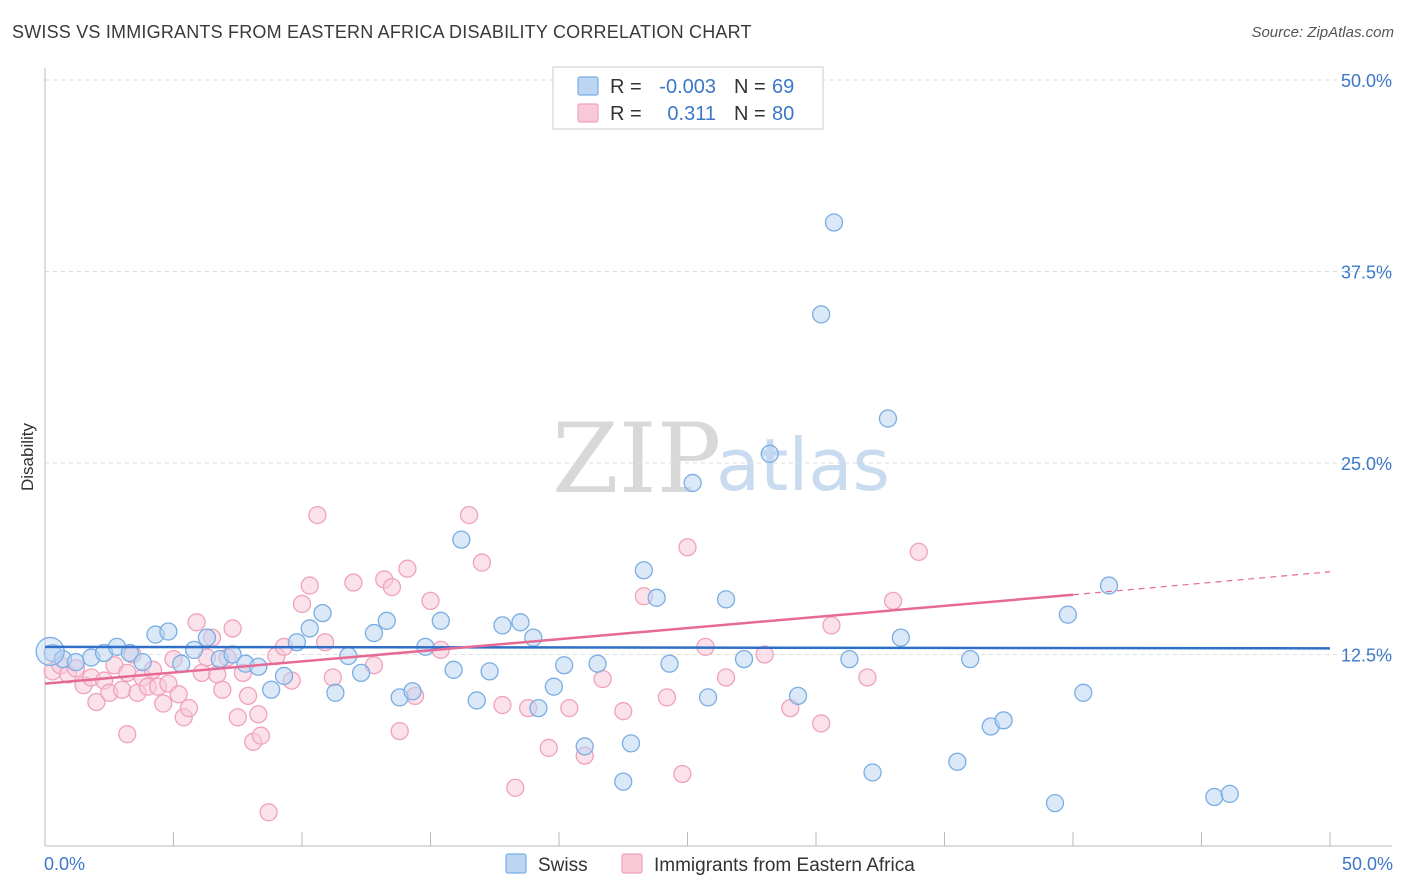 The width and height of the screenshot is (1406, 892). What do you see at coordinates (783, 114) in the screenshot?
I see `legend-n-value-eafrica: 80` at bounding box center [783, 114].